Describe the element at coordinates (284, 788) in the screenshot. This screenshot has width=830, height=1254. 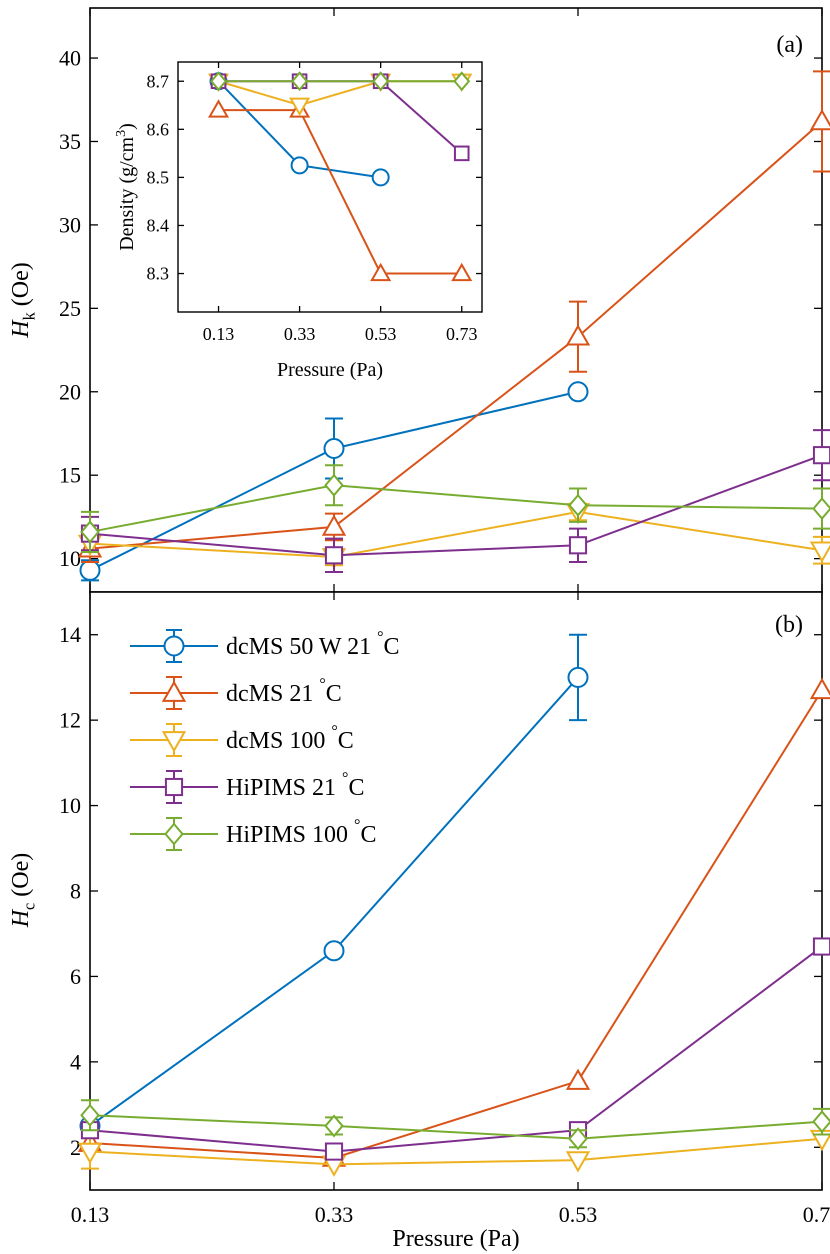
I see `legend-label-main: HiPIMS 21` at that location.